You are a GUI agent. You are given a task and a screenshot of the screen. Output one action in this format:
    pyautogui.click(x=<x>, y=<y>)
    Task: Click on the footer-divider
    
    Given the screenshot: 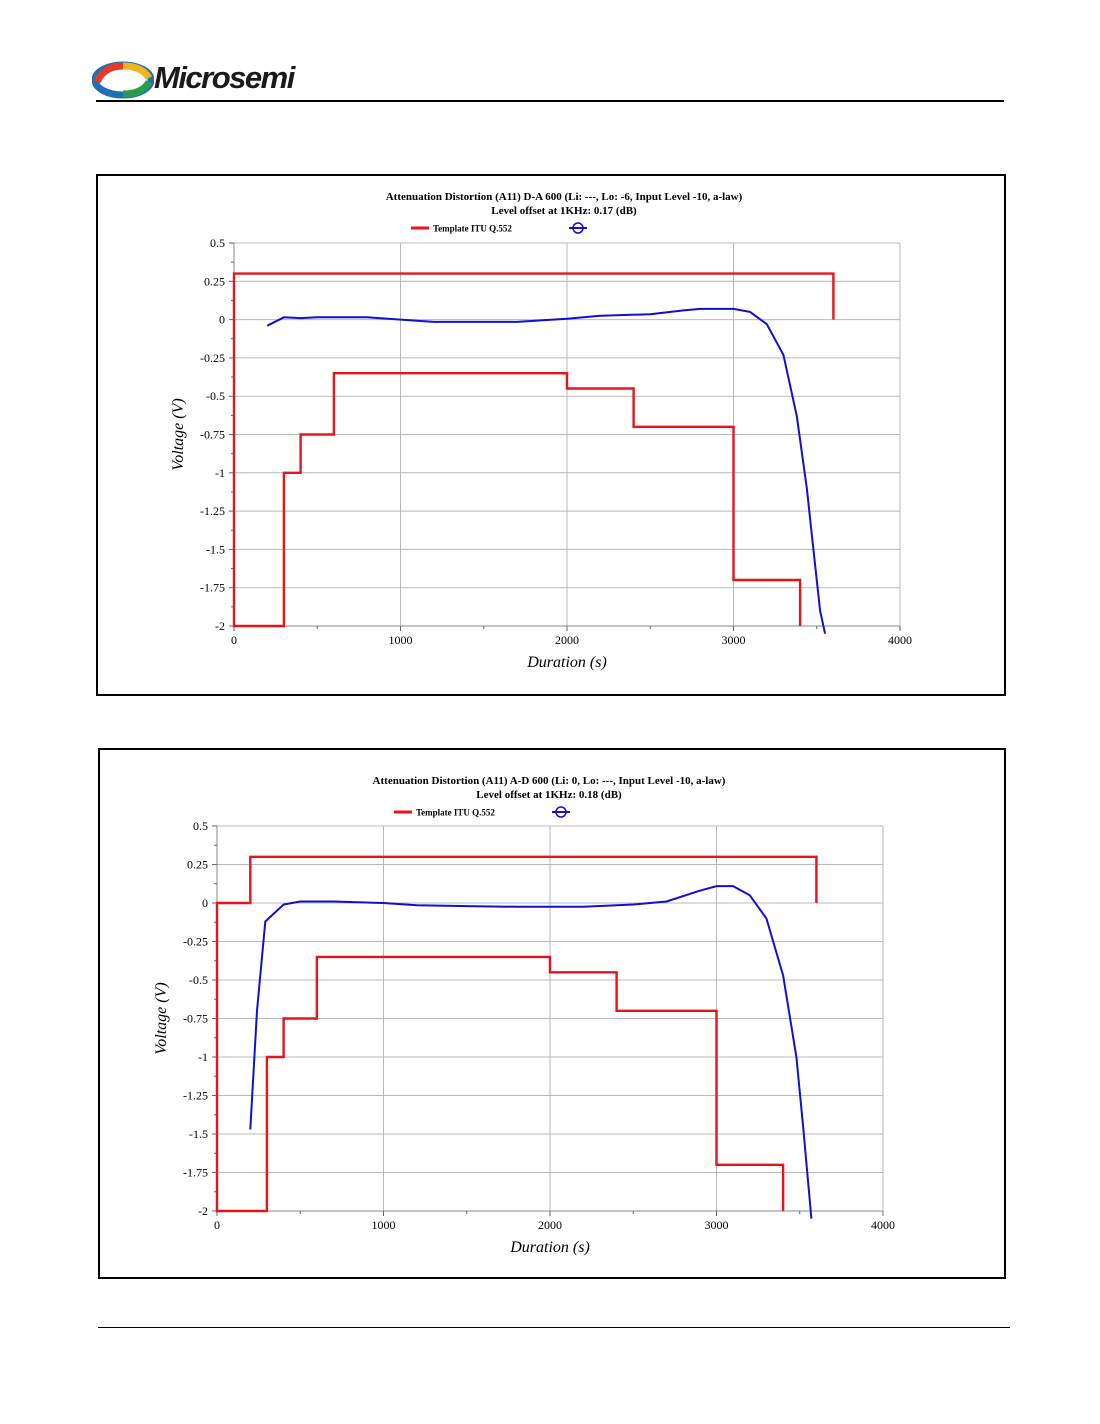 What is the action you would take?
    pyautogui.click(x=554, y=1327)
    